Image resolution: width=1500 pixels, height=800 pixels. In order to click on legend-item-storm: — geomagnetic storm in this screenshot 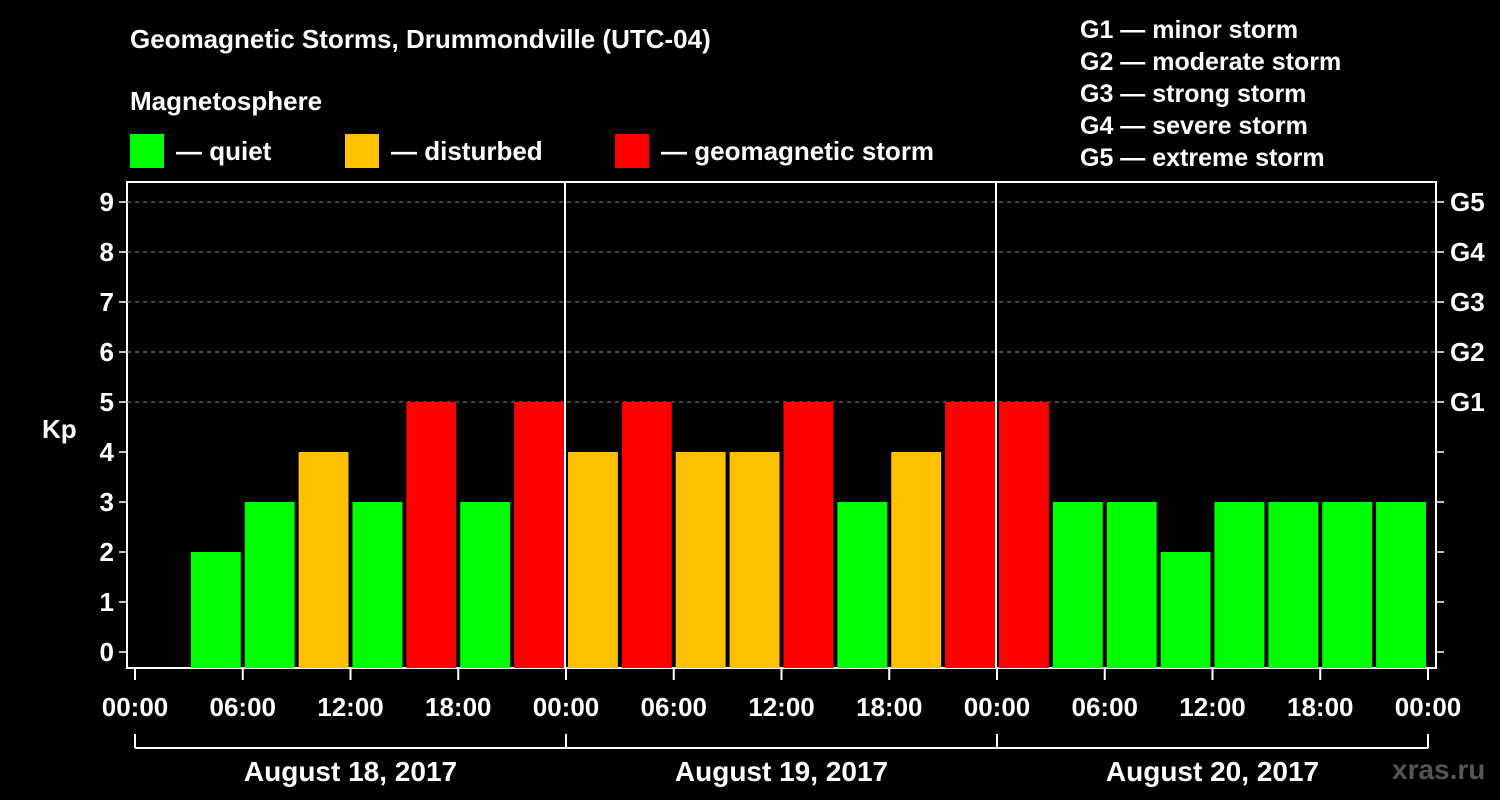, I will do `click(774, 151)`.